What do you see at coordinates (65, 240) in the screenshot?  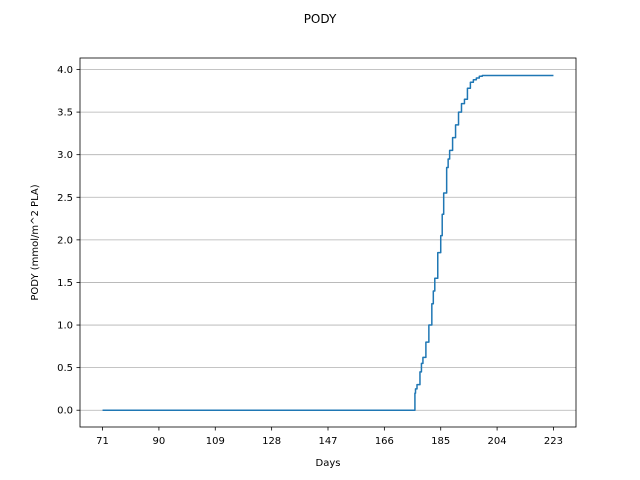 I see `y-tick-label: 2.0` at bounding box center [65, 240].